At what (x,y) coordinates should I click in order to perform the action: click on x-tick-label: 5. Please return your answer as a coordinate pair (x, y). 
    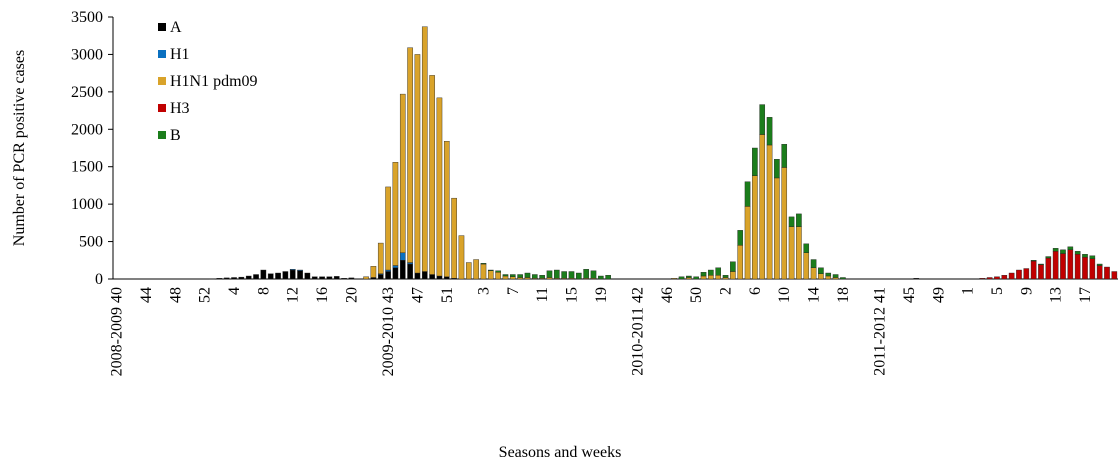
    Looking at the image, I should click on (997, 291).